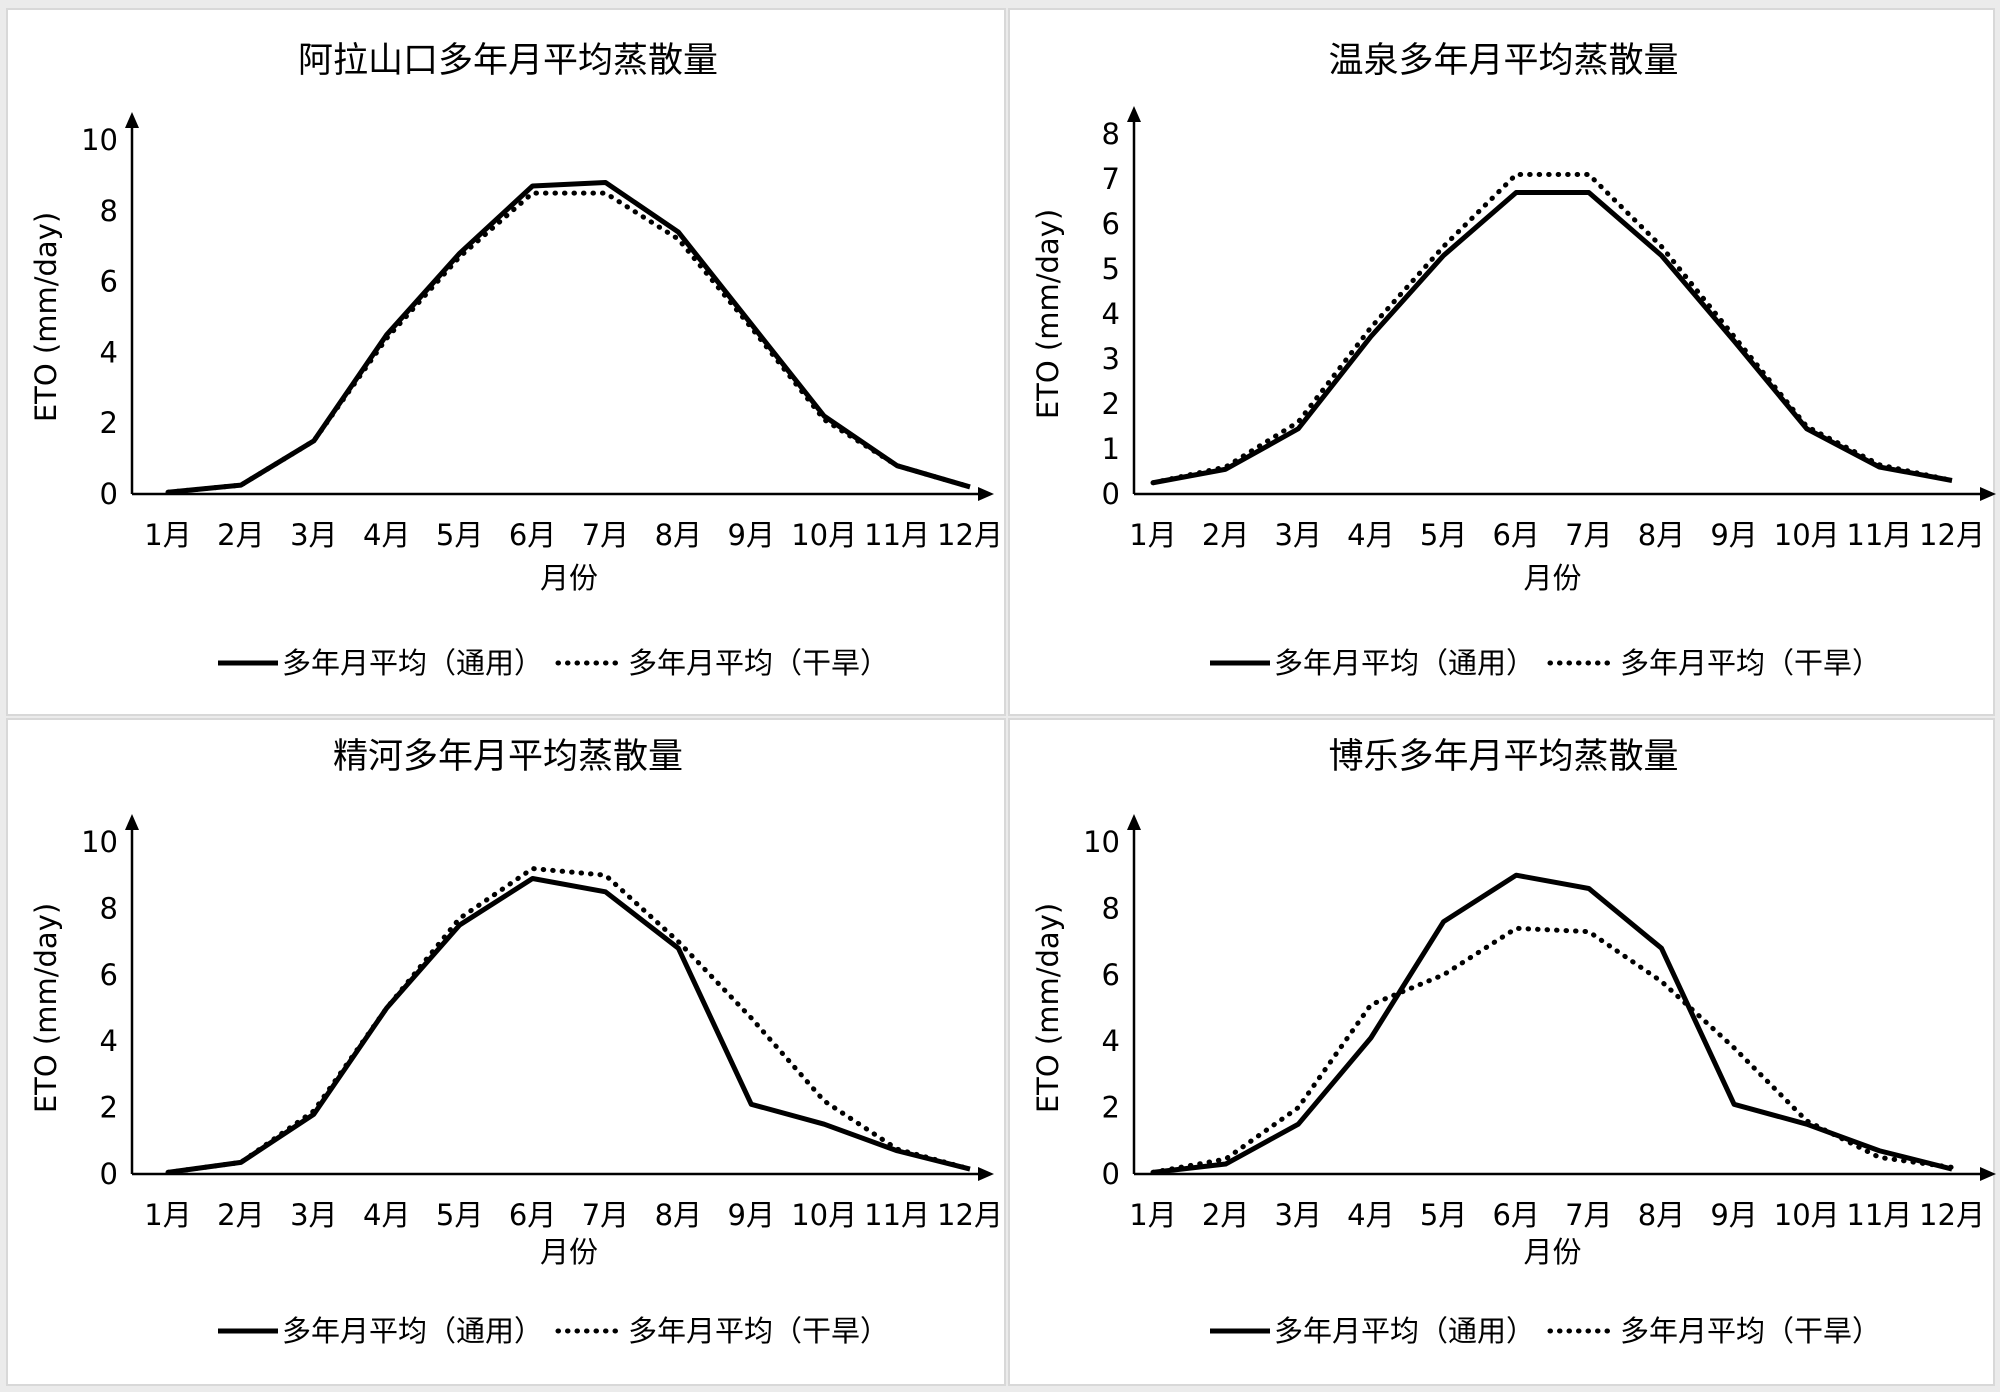  What do you see at coordinates (1111, 359) in the screenshot?
I see `y-tick-label: 3` at bounding box center [1111, 359].